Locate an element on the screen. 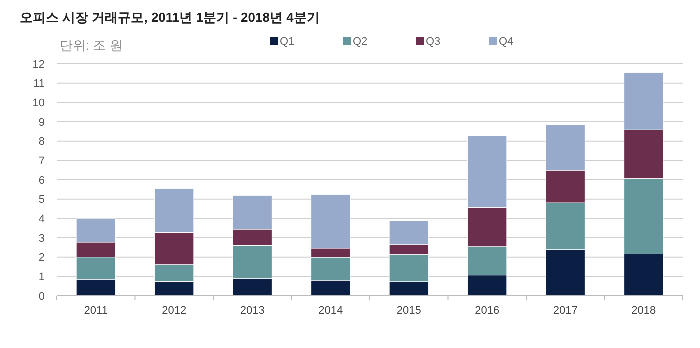  legend-label: Q1 is located at coordinates (287, 42).